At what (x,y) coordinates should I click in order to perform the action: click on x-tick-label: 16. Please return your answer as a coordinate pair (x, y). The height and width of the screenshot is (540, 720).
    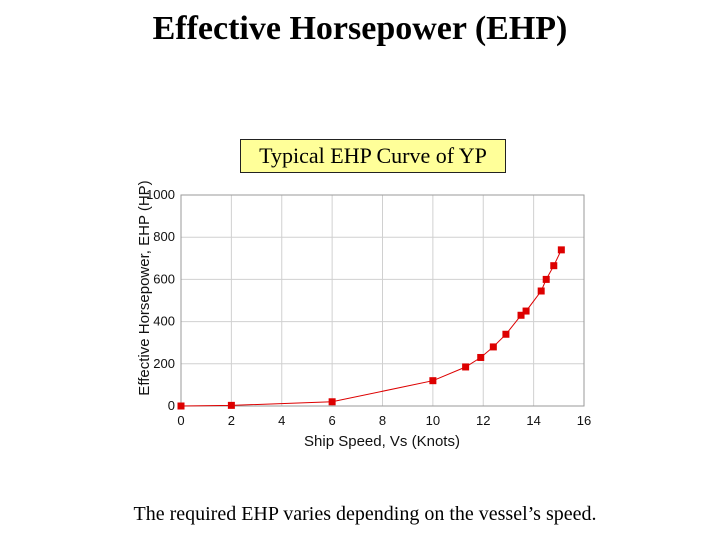
    Looking at the image, I should click on (584, 420).